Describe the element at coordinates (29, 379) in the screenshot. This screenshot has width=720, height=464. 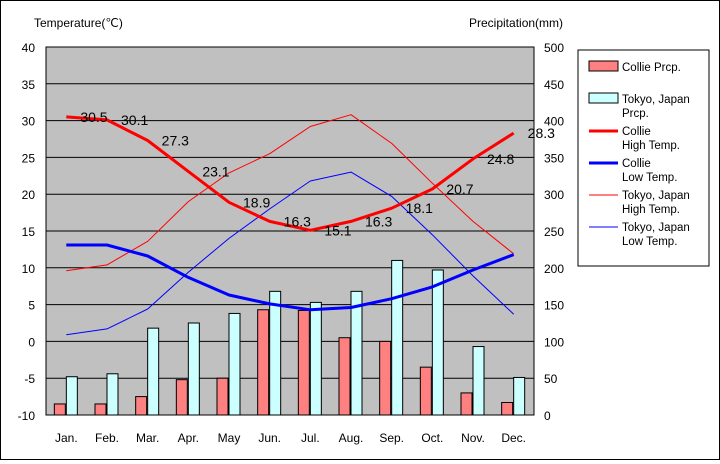
I see `y-left-tick--5: -5` at that location.